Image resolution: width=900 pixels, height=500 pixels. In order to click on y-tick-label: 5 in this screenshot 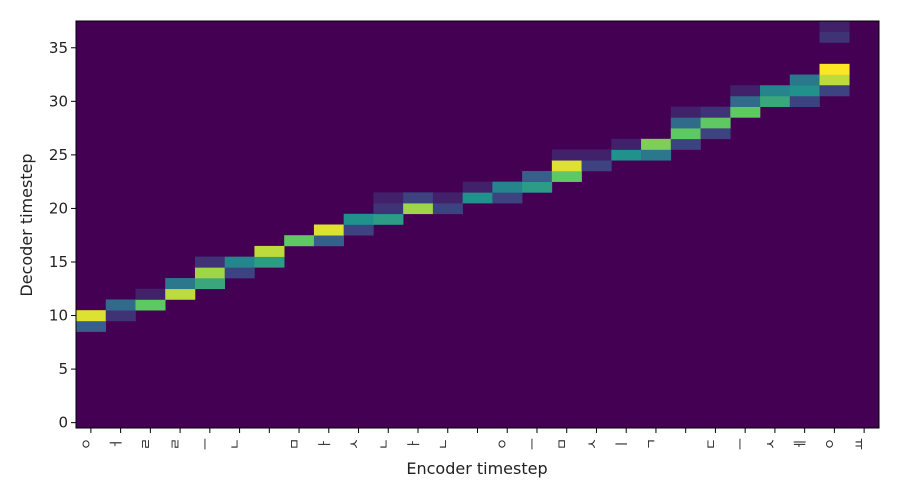, I will do `click(63, 369)`.